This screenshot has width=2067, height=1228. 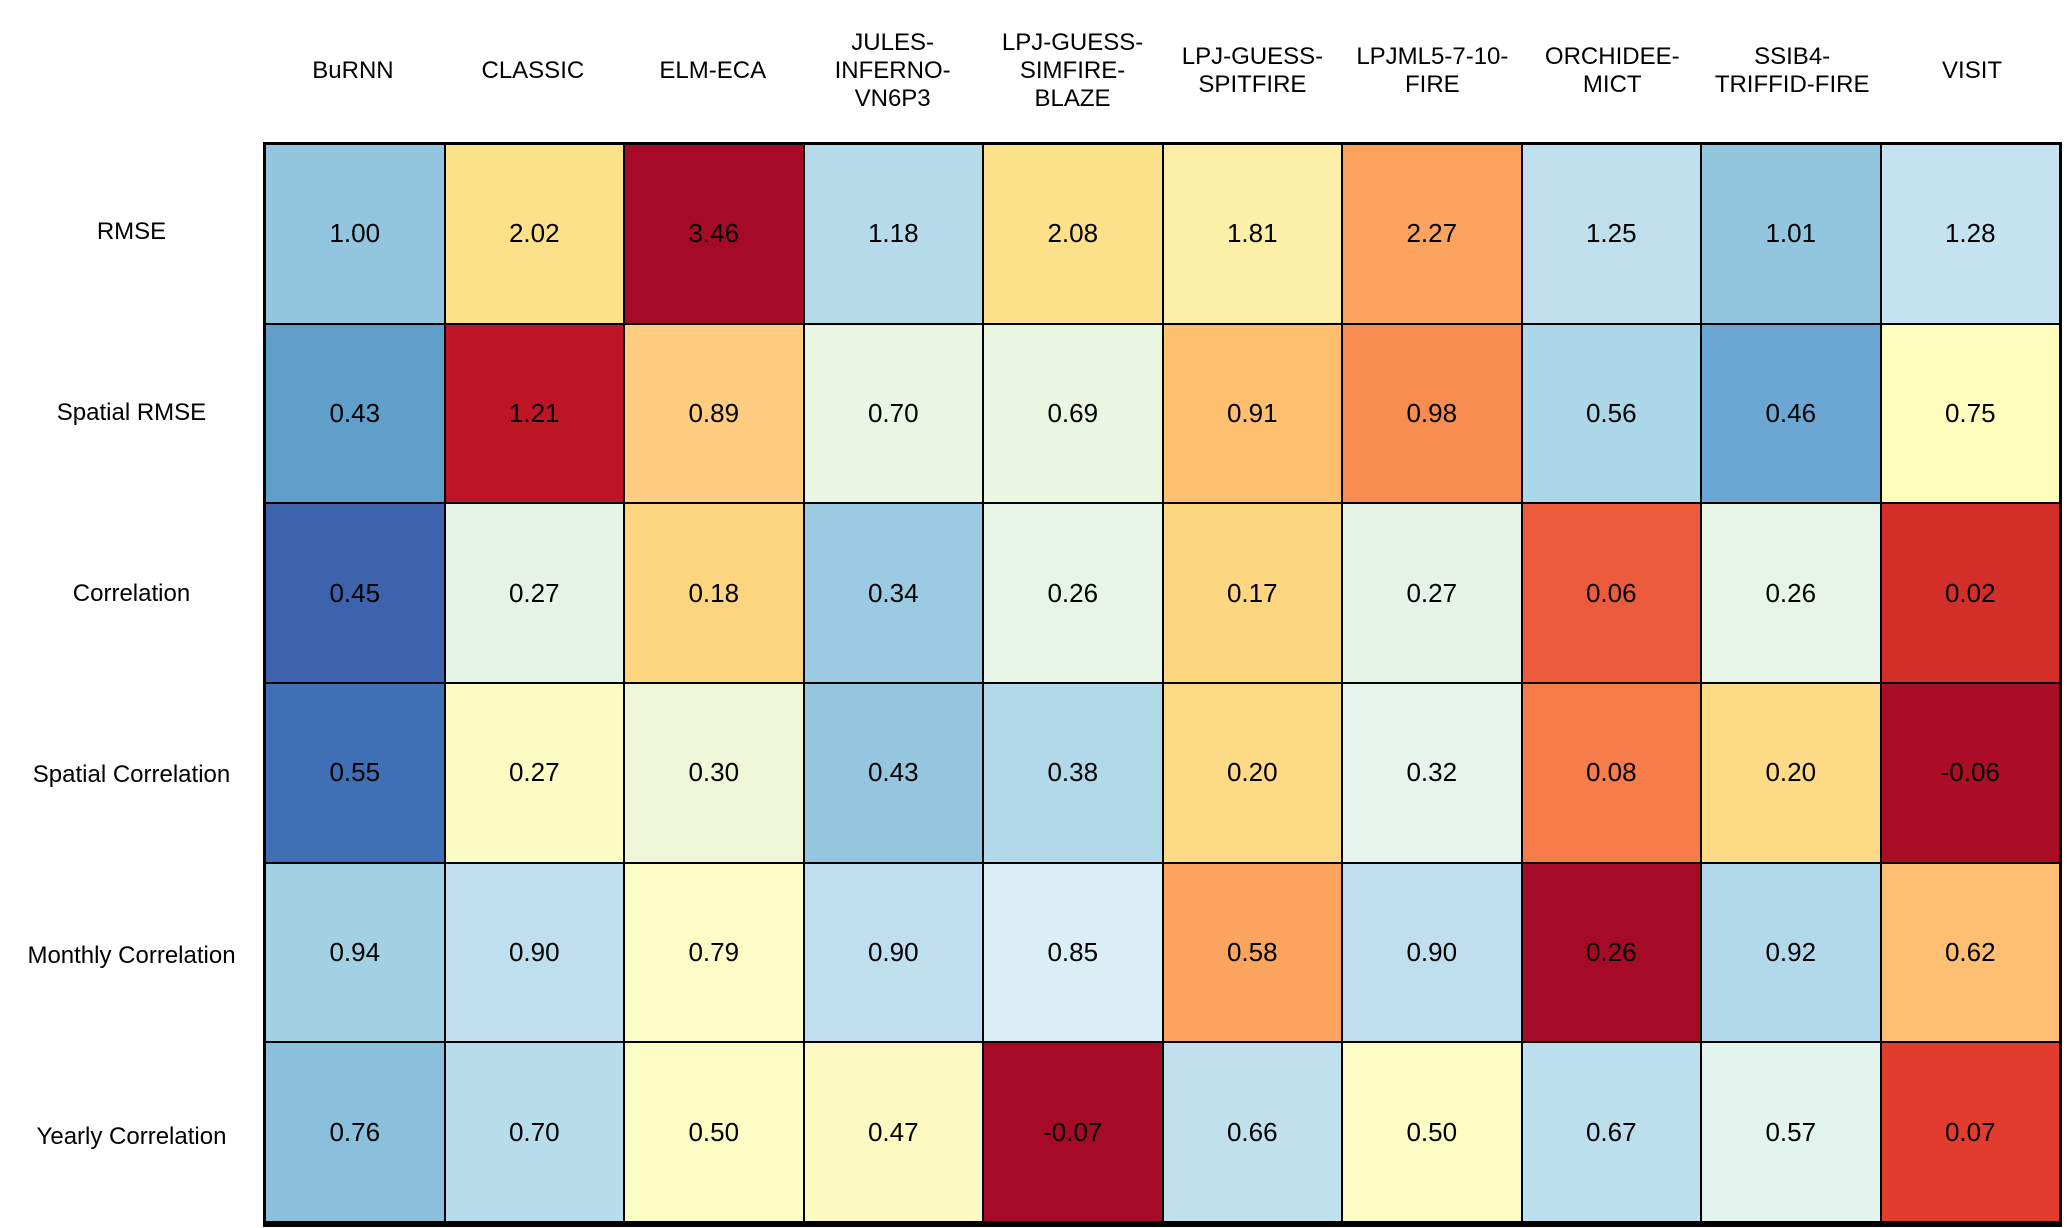 I want to click on heatmap-cell: 0.30, so click(x=714, y=773).